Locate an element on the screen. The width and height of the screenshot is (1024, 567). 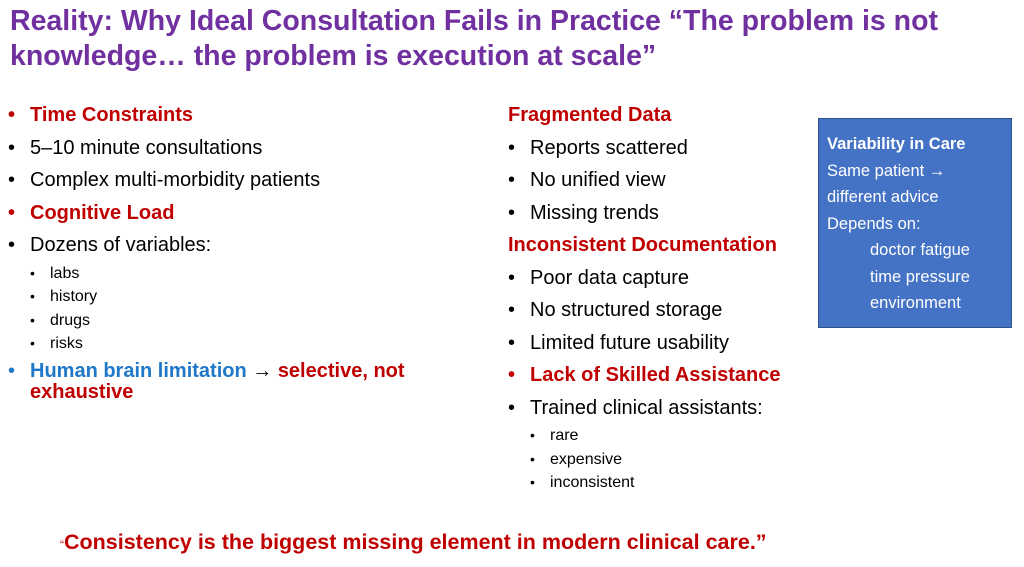
sub-bullet-labs: labs is located at coordinates (243, 274).